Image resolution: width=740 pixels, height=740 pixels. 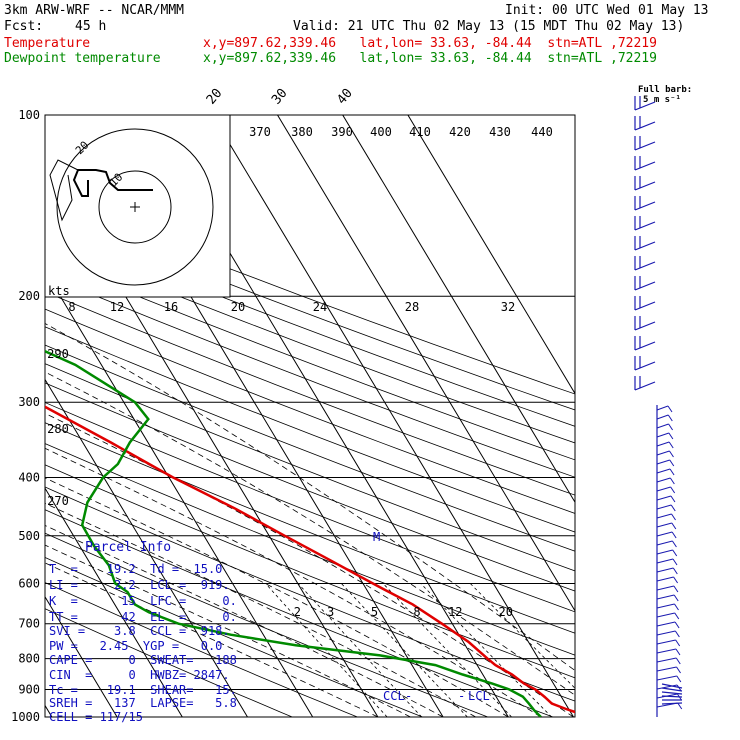 What do you see at coordinates (320, 307) in the screenshot?
I see `hodo-speed-label: 24` at bounding box center [320, 307].